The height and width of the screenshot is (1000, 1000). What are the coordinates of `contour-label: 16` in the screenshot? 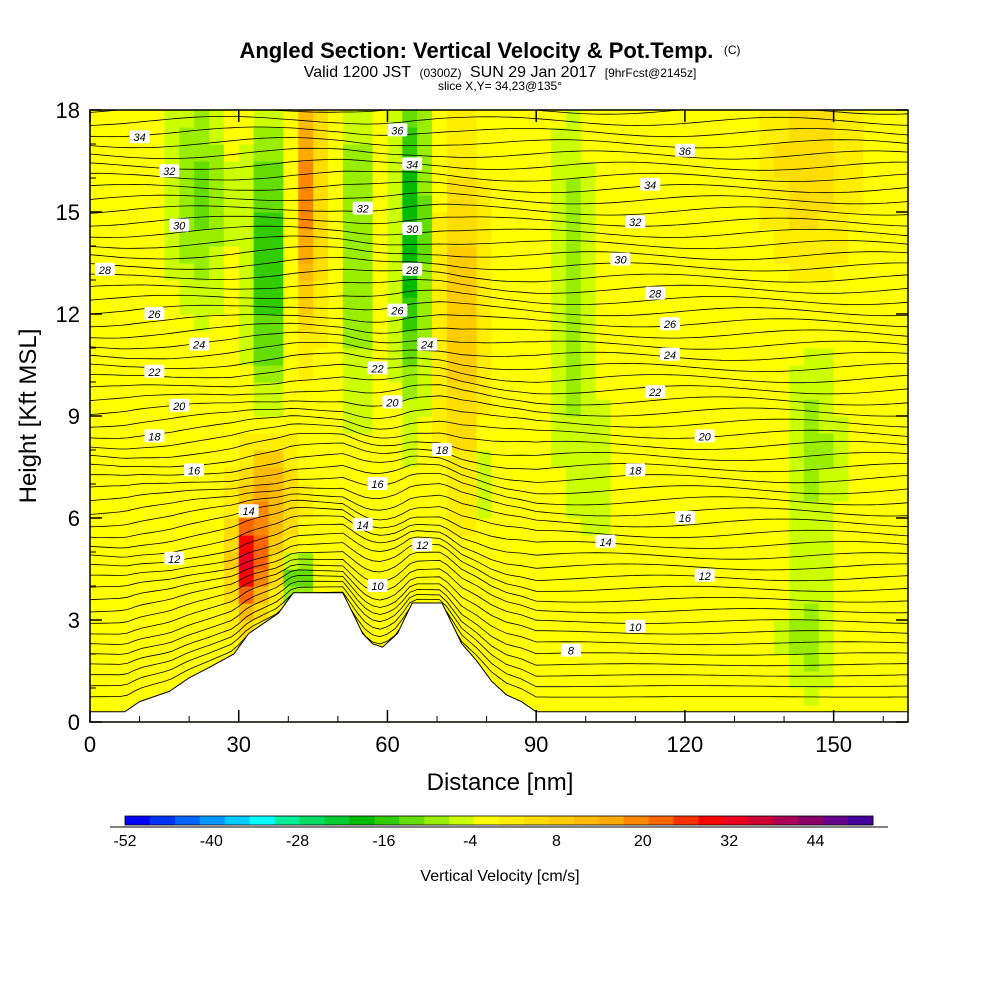 It's located at (194, 470).